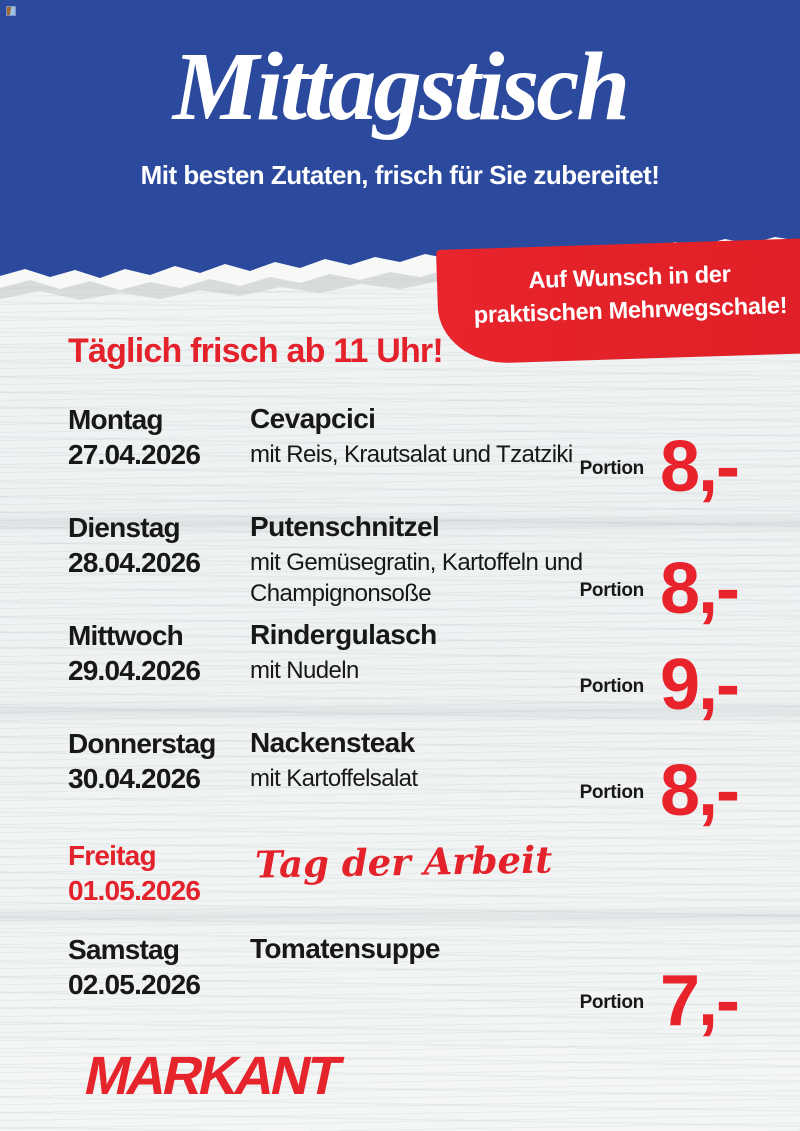 The width and height of the screenshot is (800, 1131). What do you see at coordinates (112, 855) in the screenshot?
I see `day-label: Freitag` at bounding box center [112, 855].